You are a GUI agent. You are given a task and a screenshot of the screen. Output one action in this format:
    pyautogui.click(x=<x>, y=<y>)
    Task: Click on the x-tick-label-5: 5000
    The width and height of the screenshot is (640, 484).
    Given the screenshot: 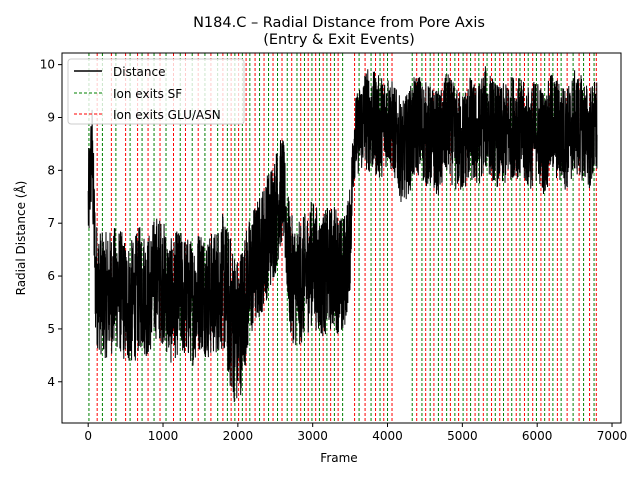 What is the action you would take?
    pyautogui.click(x=462, y=436)
    